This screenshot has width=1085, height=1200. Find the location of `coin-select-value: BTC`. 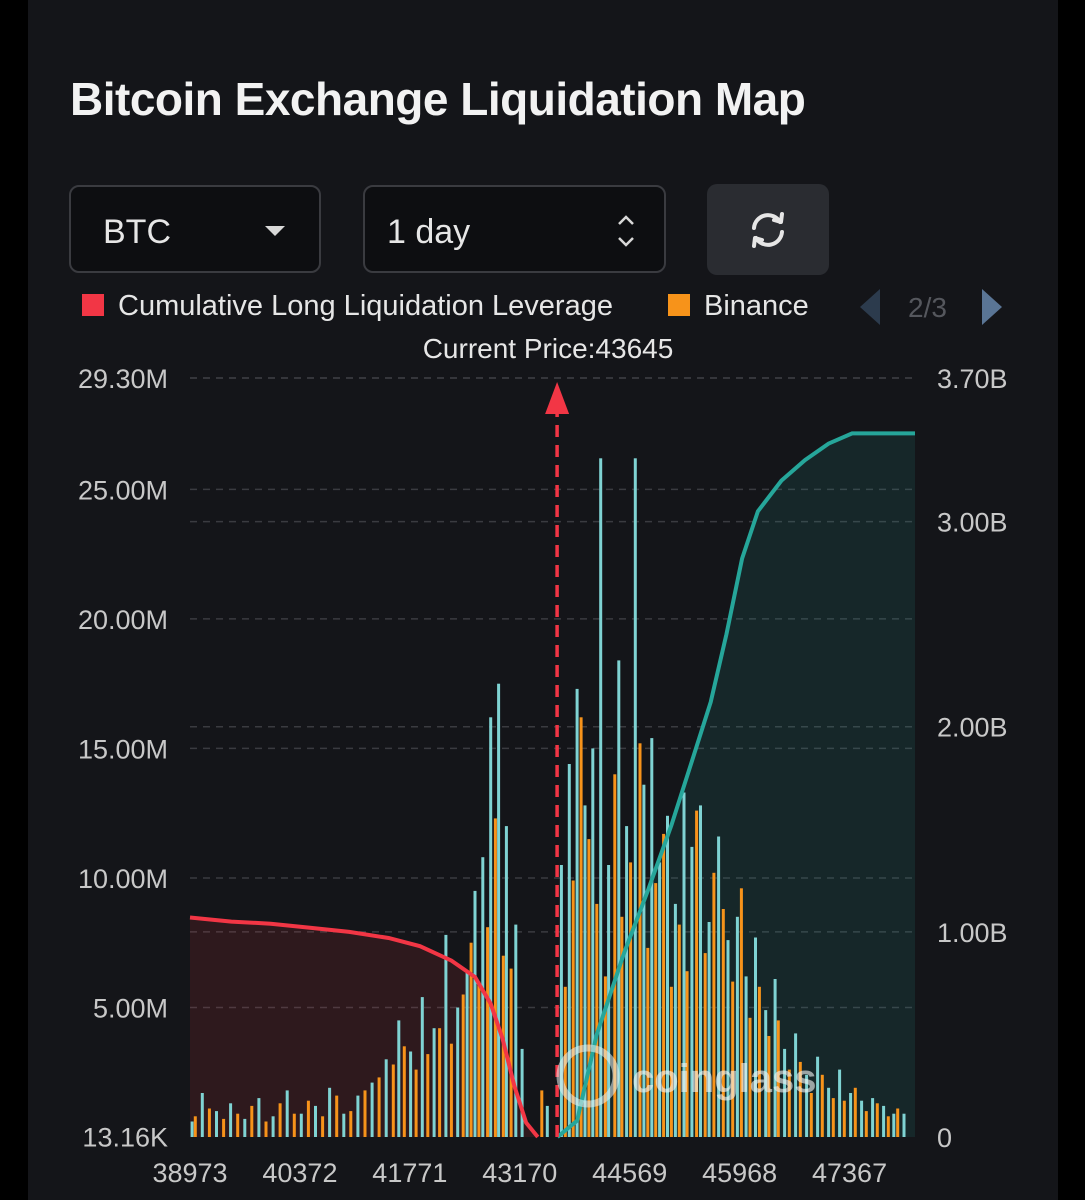

coin-select-value: BTC is located at coordinates (137, 232).